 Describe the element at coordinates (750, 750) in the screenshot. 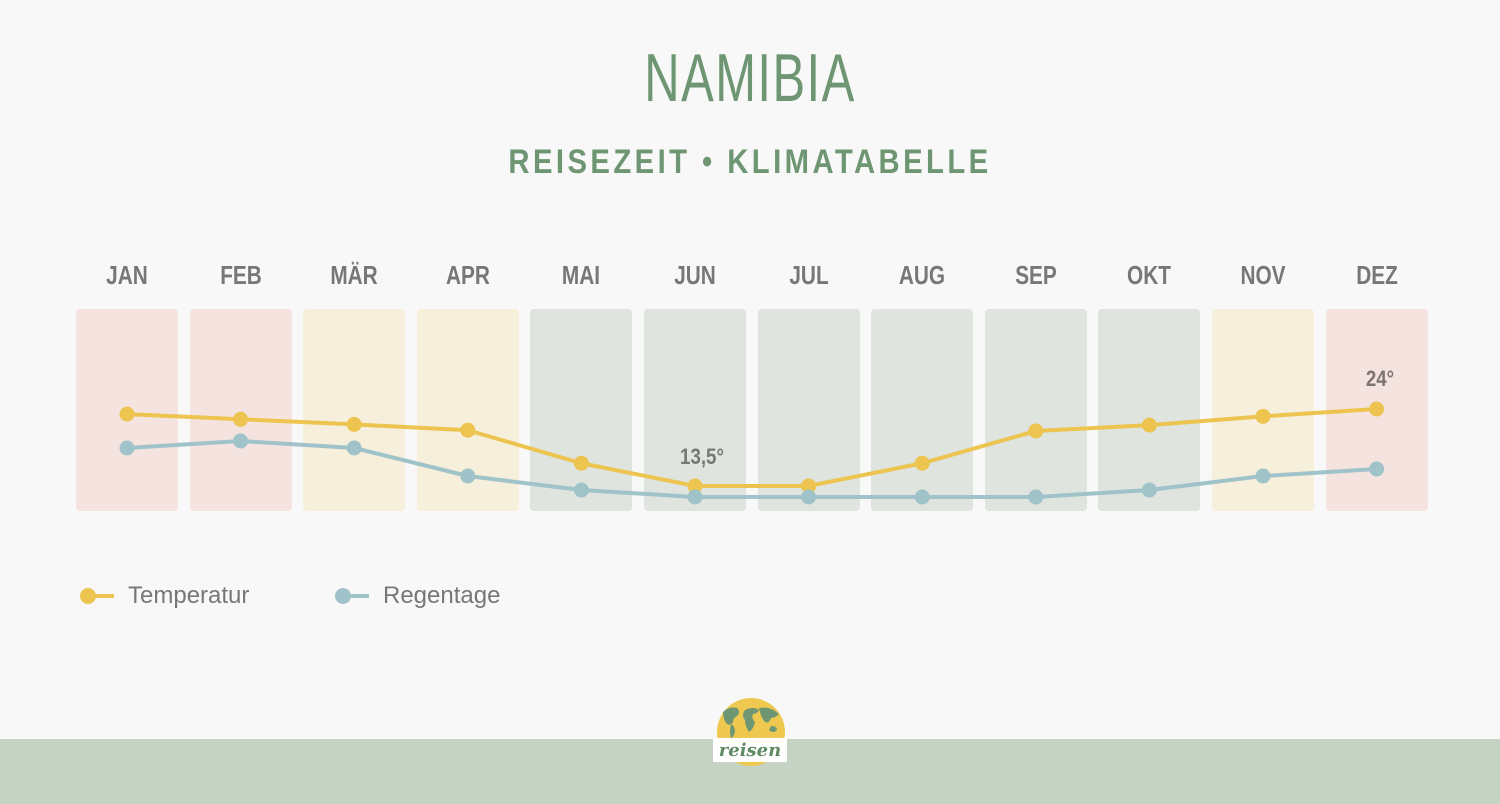

I see `logo-text: reisen` at that location.